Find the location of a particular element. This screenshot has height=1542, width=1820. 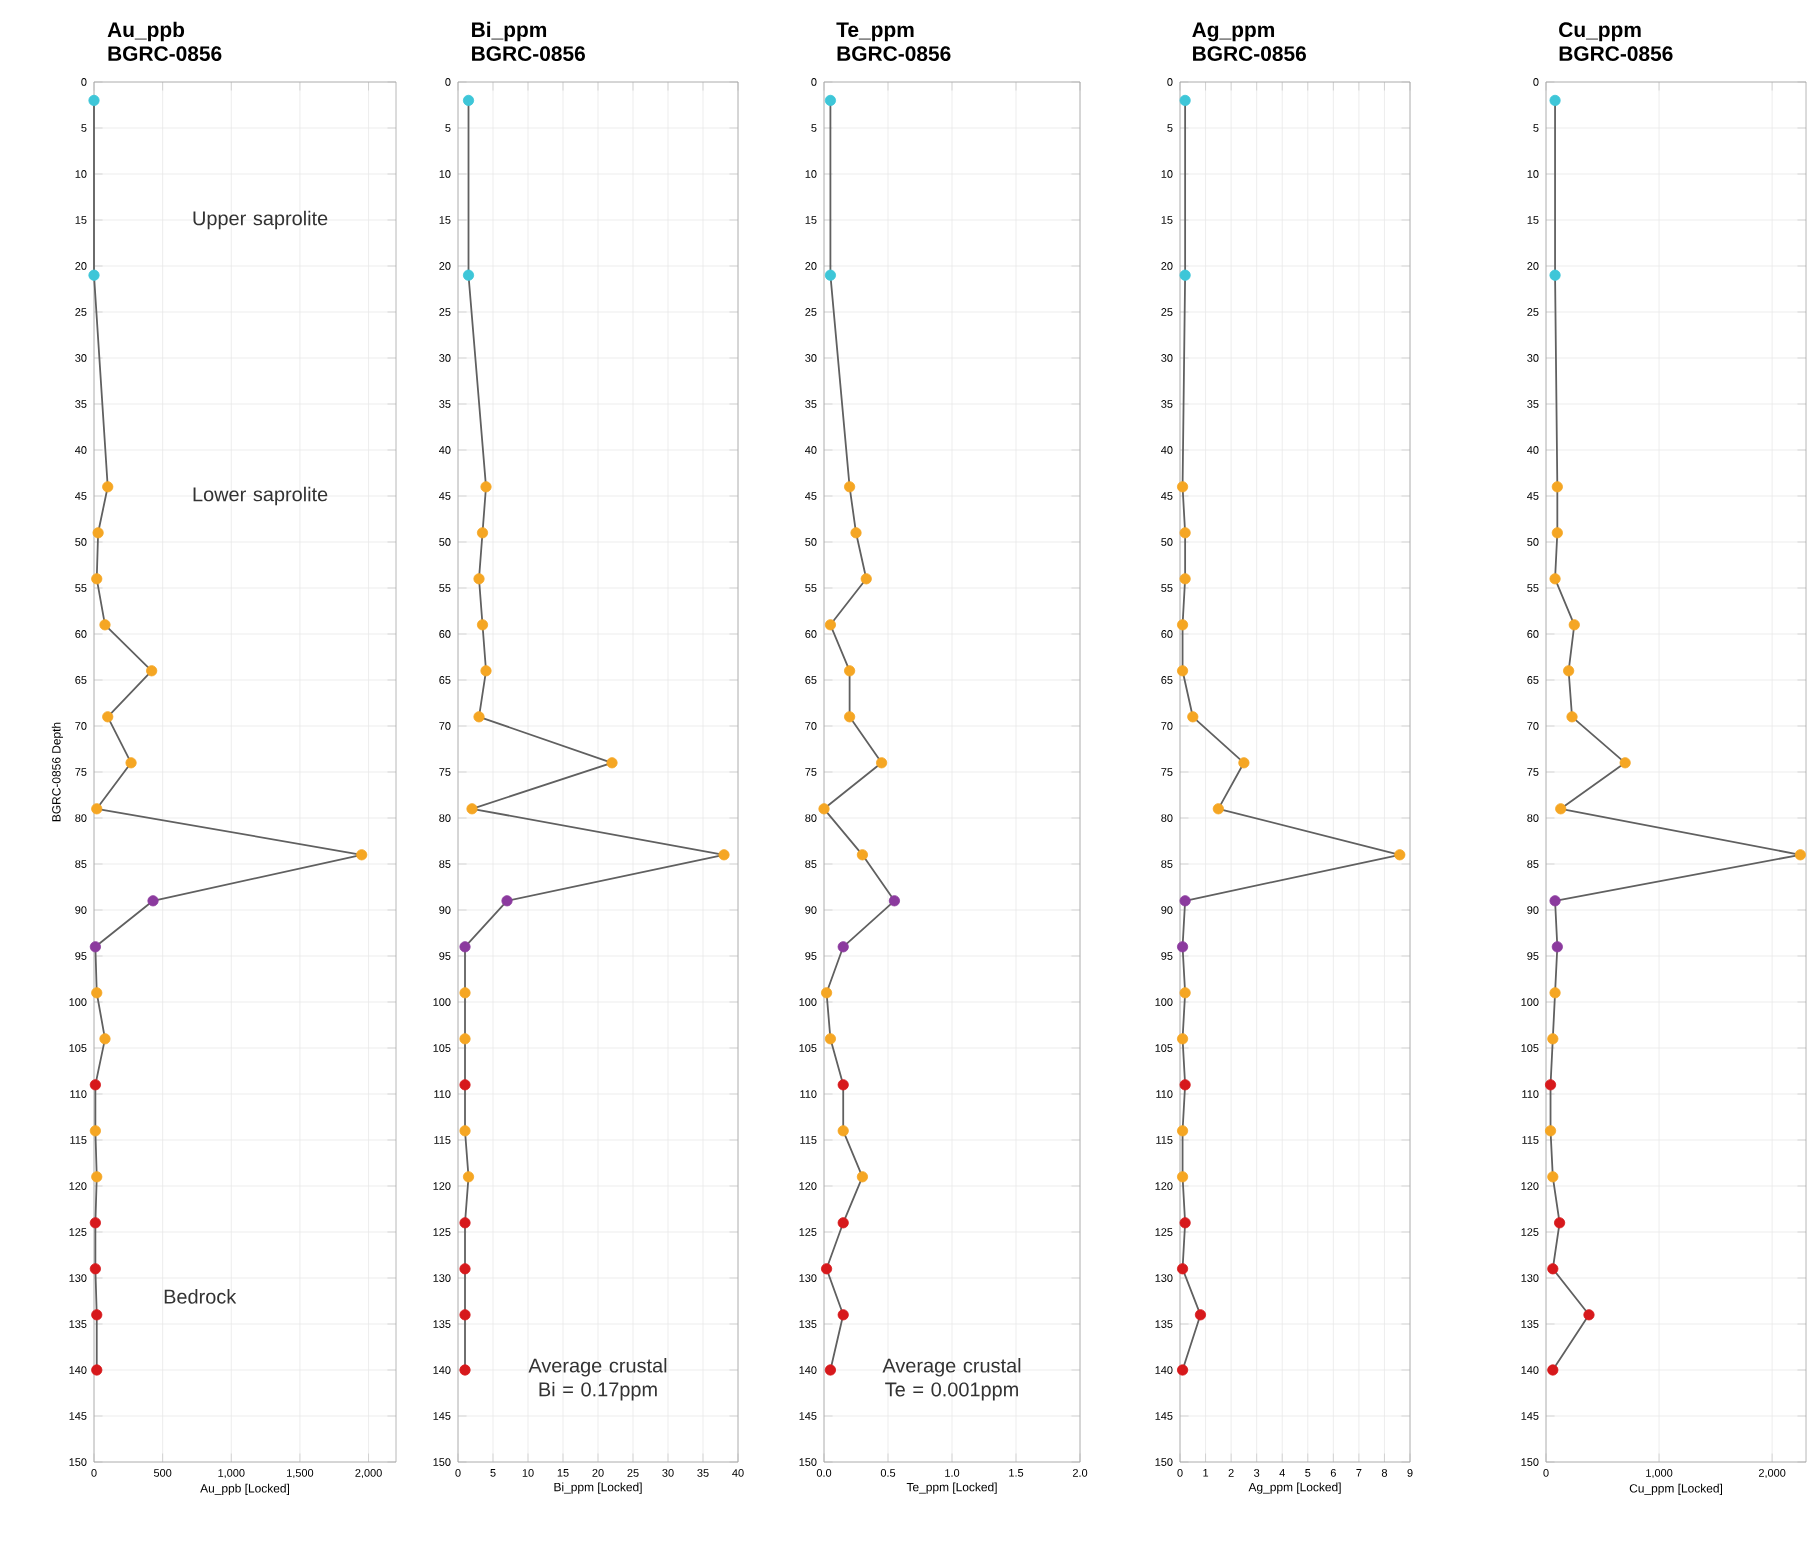

chart-title: Bi_ppm is located at coordinates (509, 31).